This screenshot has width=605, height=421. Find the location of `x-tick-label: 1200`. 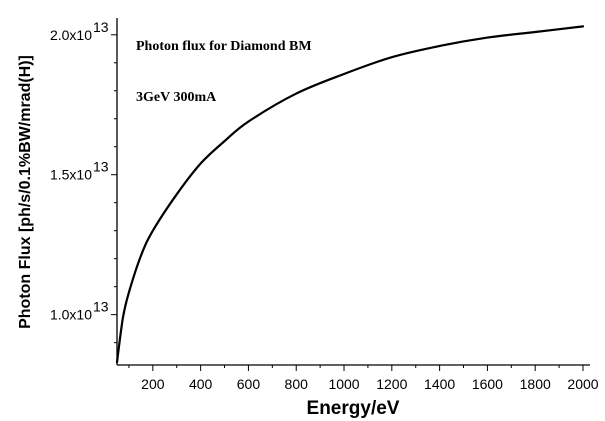

x-tick-label: 1200 is located at coordinates (391, 384).